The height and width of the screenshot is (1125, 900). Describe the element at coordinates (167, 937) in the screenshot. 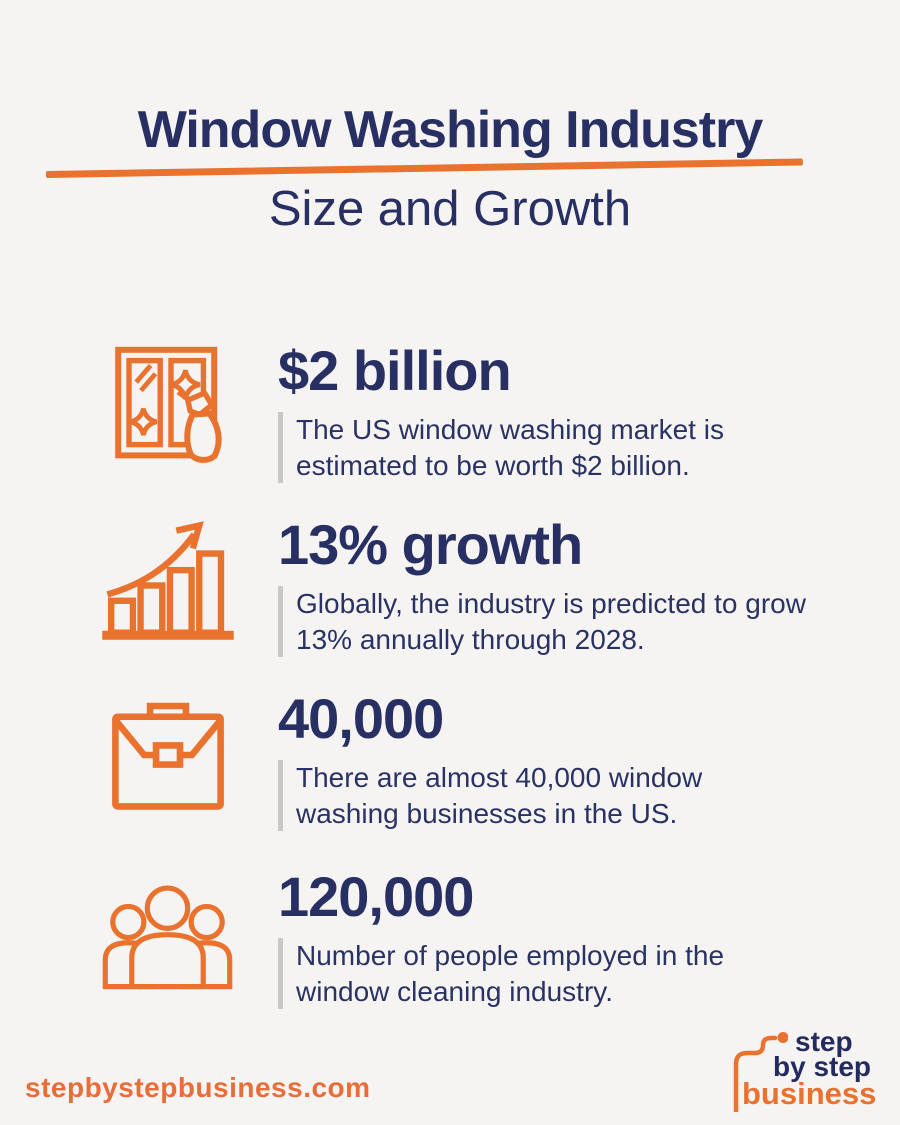

I see `people-group-icon-svg` at that location.